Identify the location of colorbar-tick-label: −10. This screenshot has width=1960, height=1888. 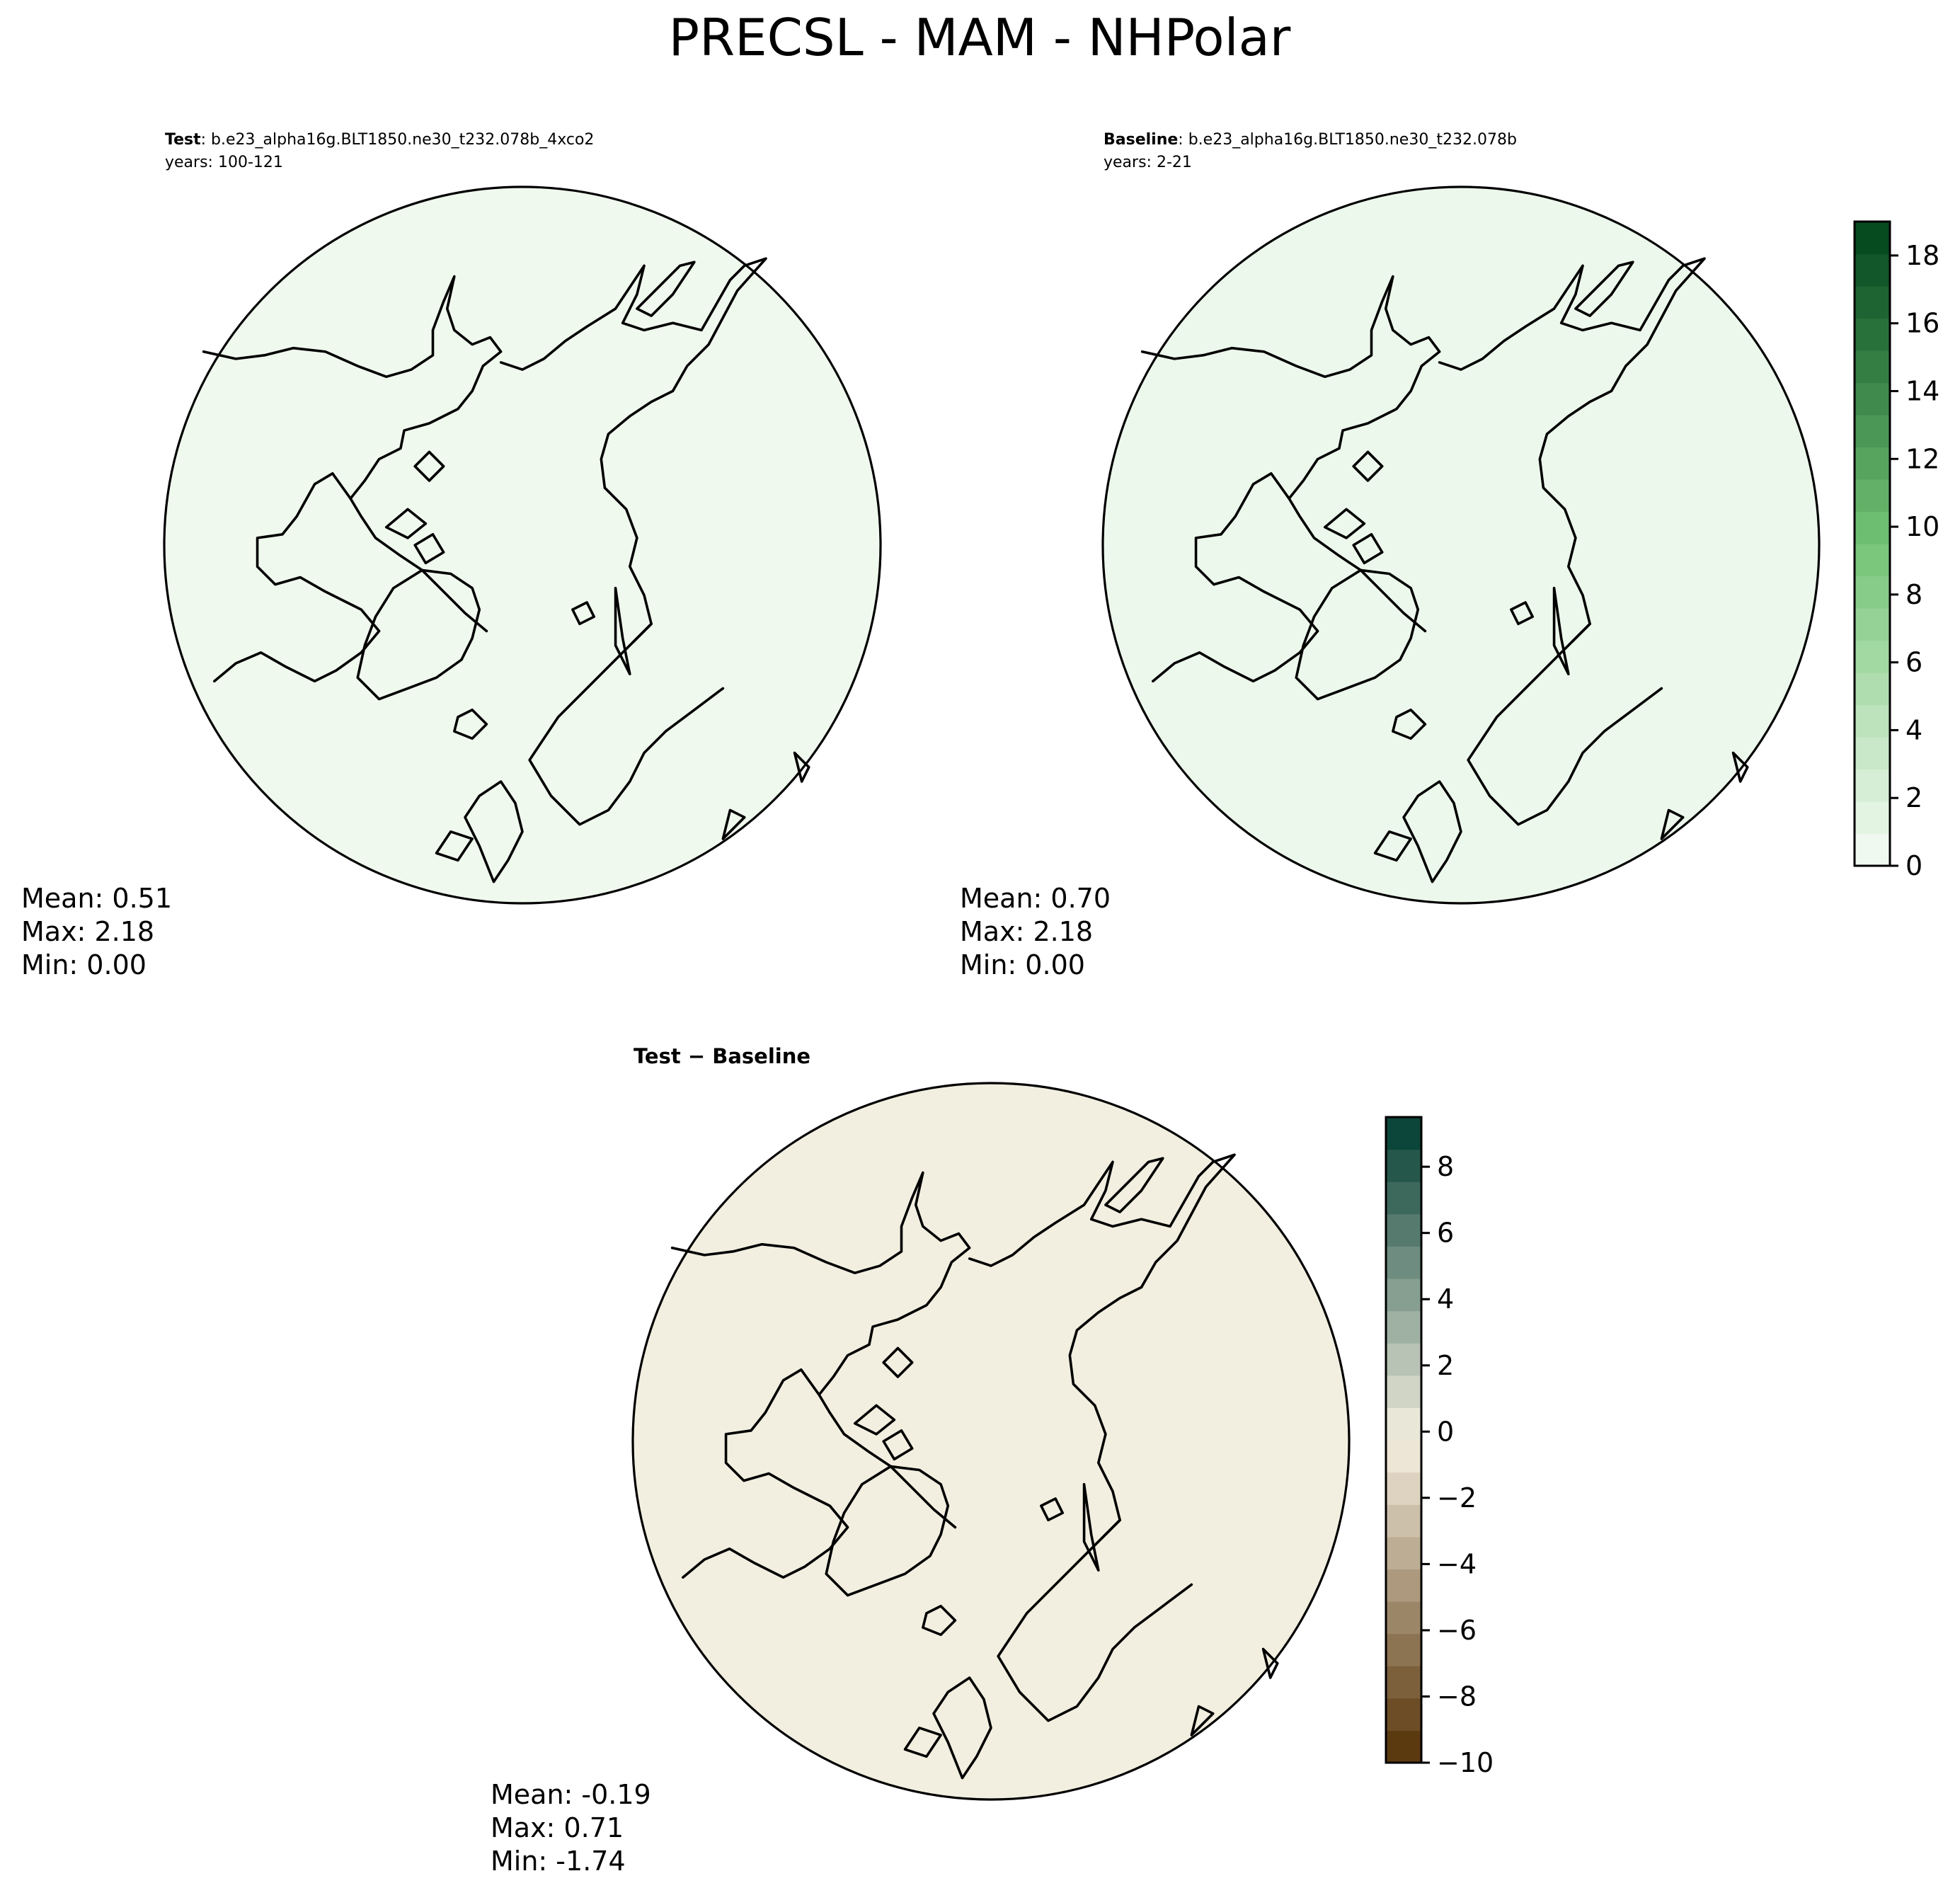
(1465, 1763).